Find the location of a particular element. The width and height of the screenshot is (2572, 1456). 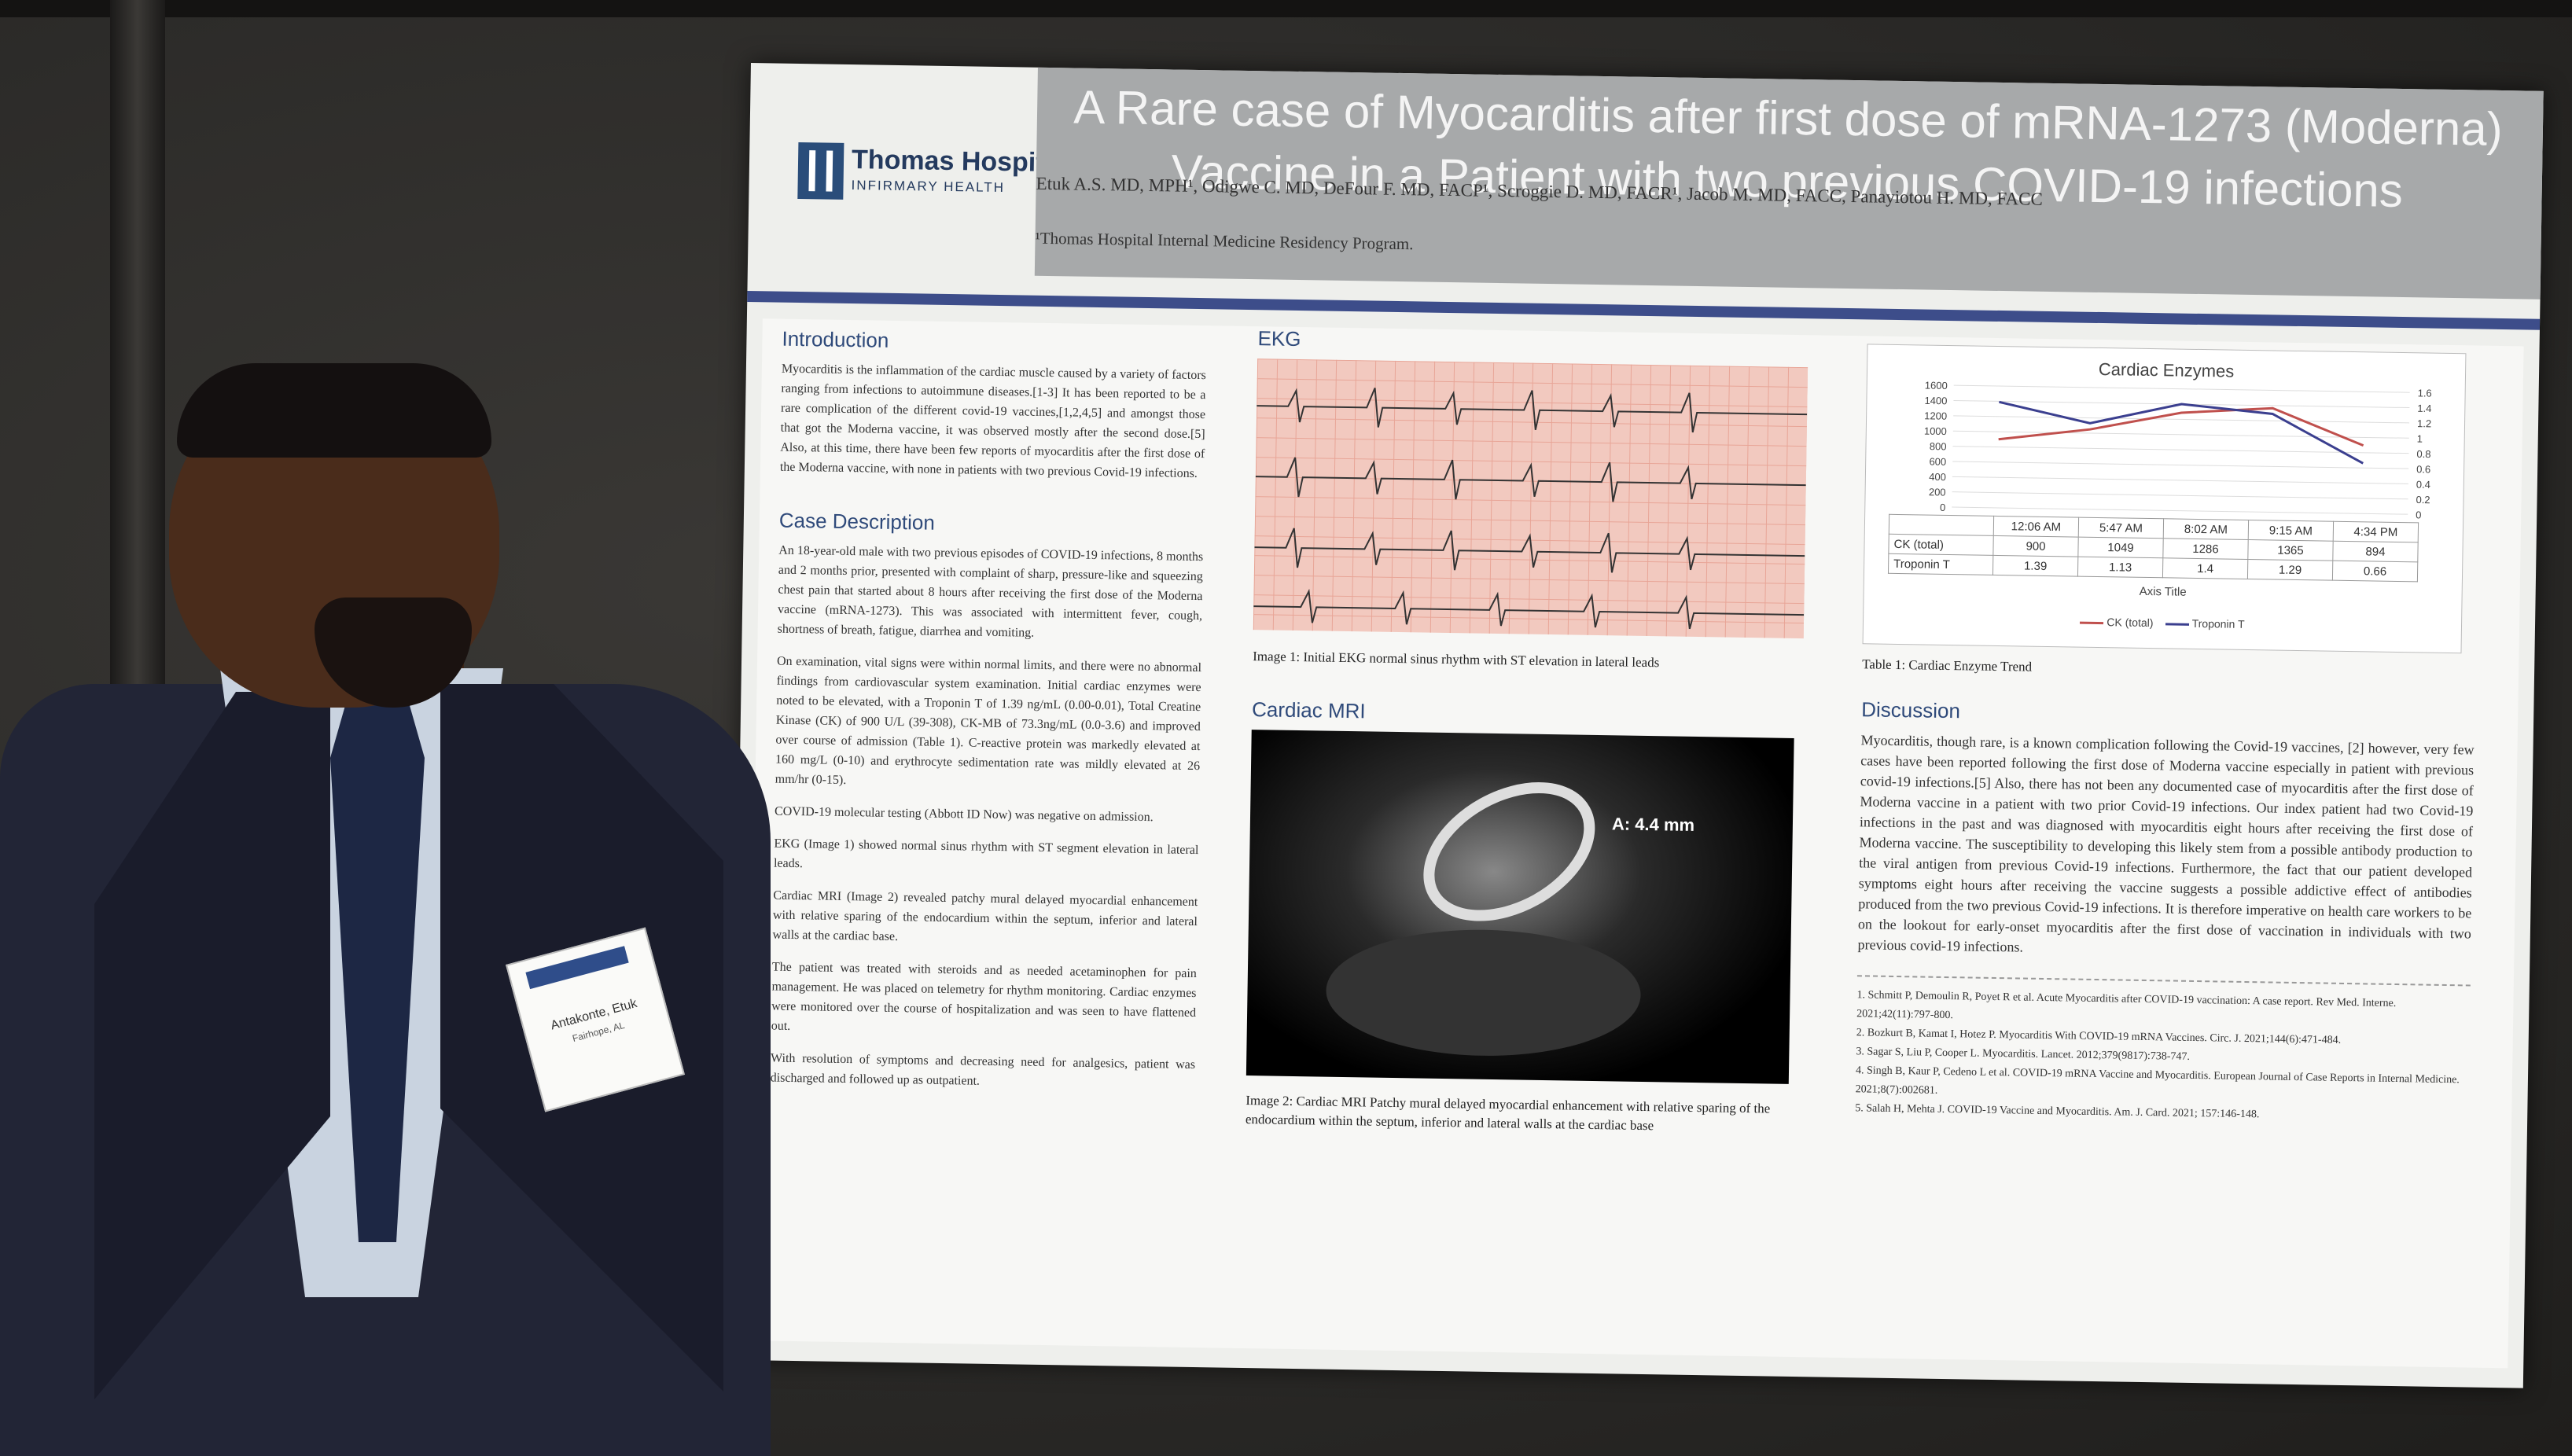

mri-heading: Cardiac MRI is located at coordinates (1308, 710).